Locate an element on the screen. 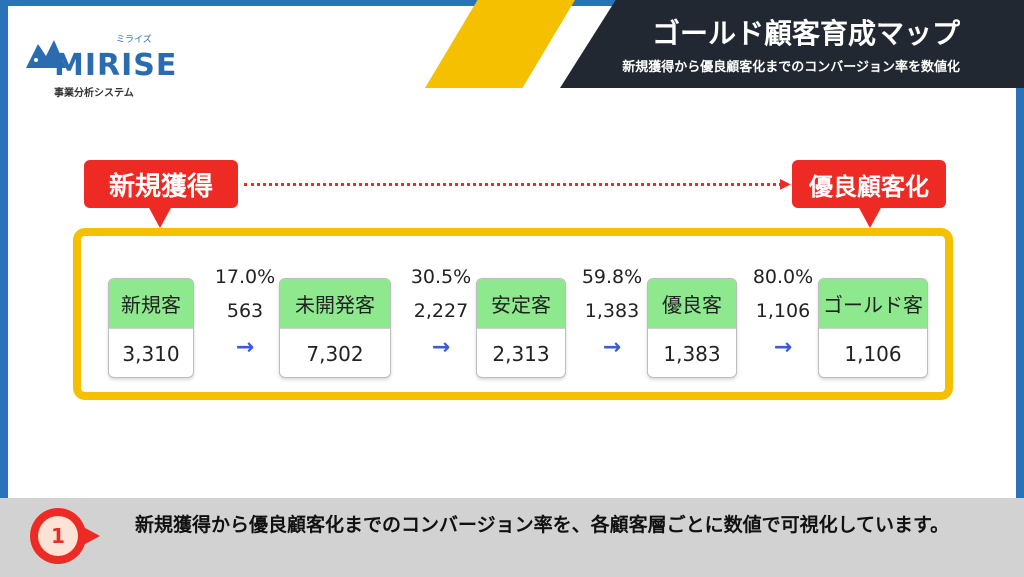  stage-card-excellent: 優良客 1,383 is located at coordinates (692, 328).